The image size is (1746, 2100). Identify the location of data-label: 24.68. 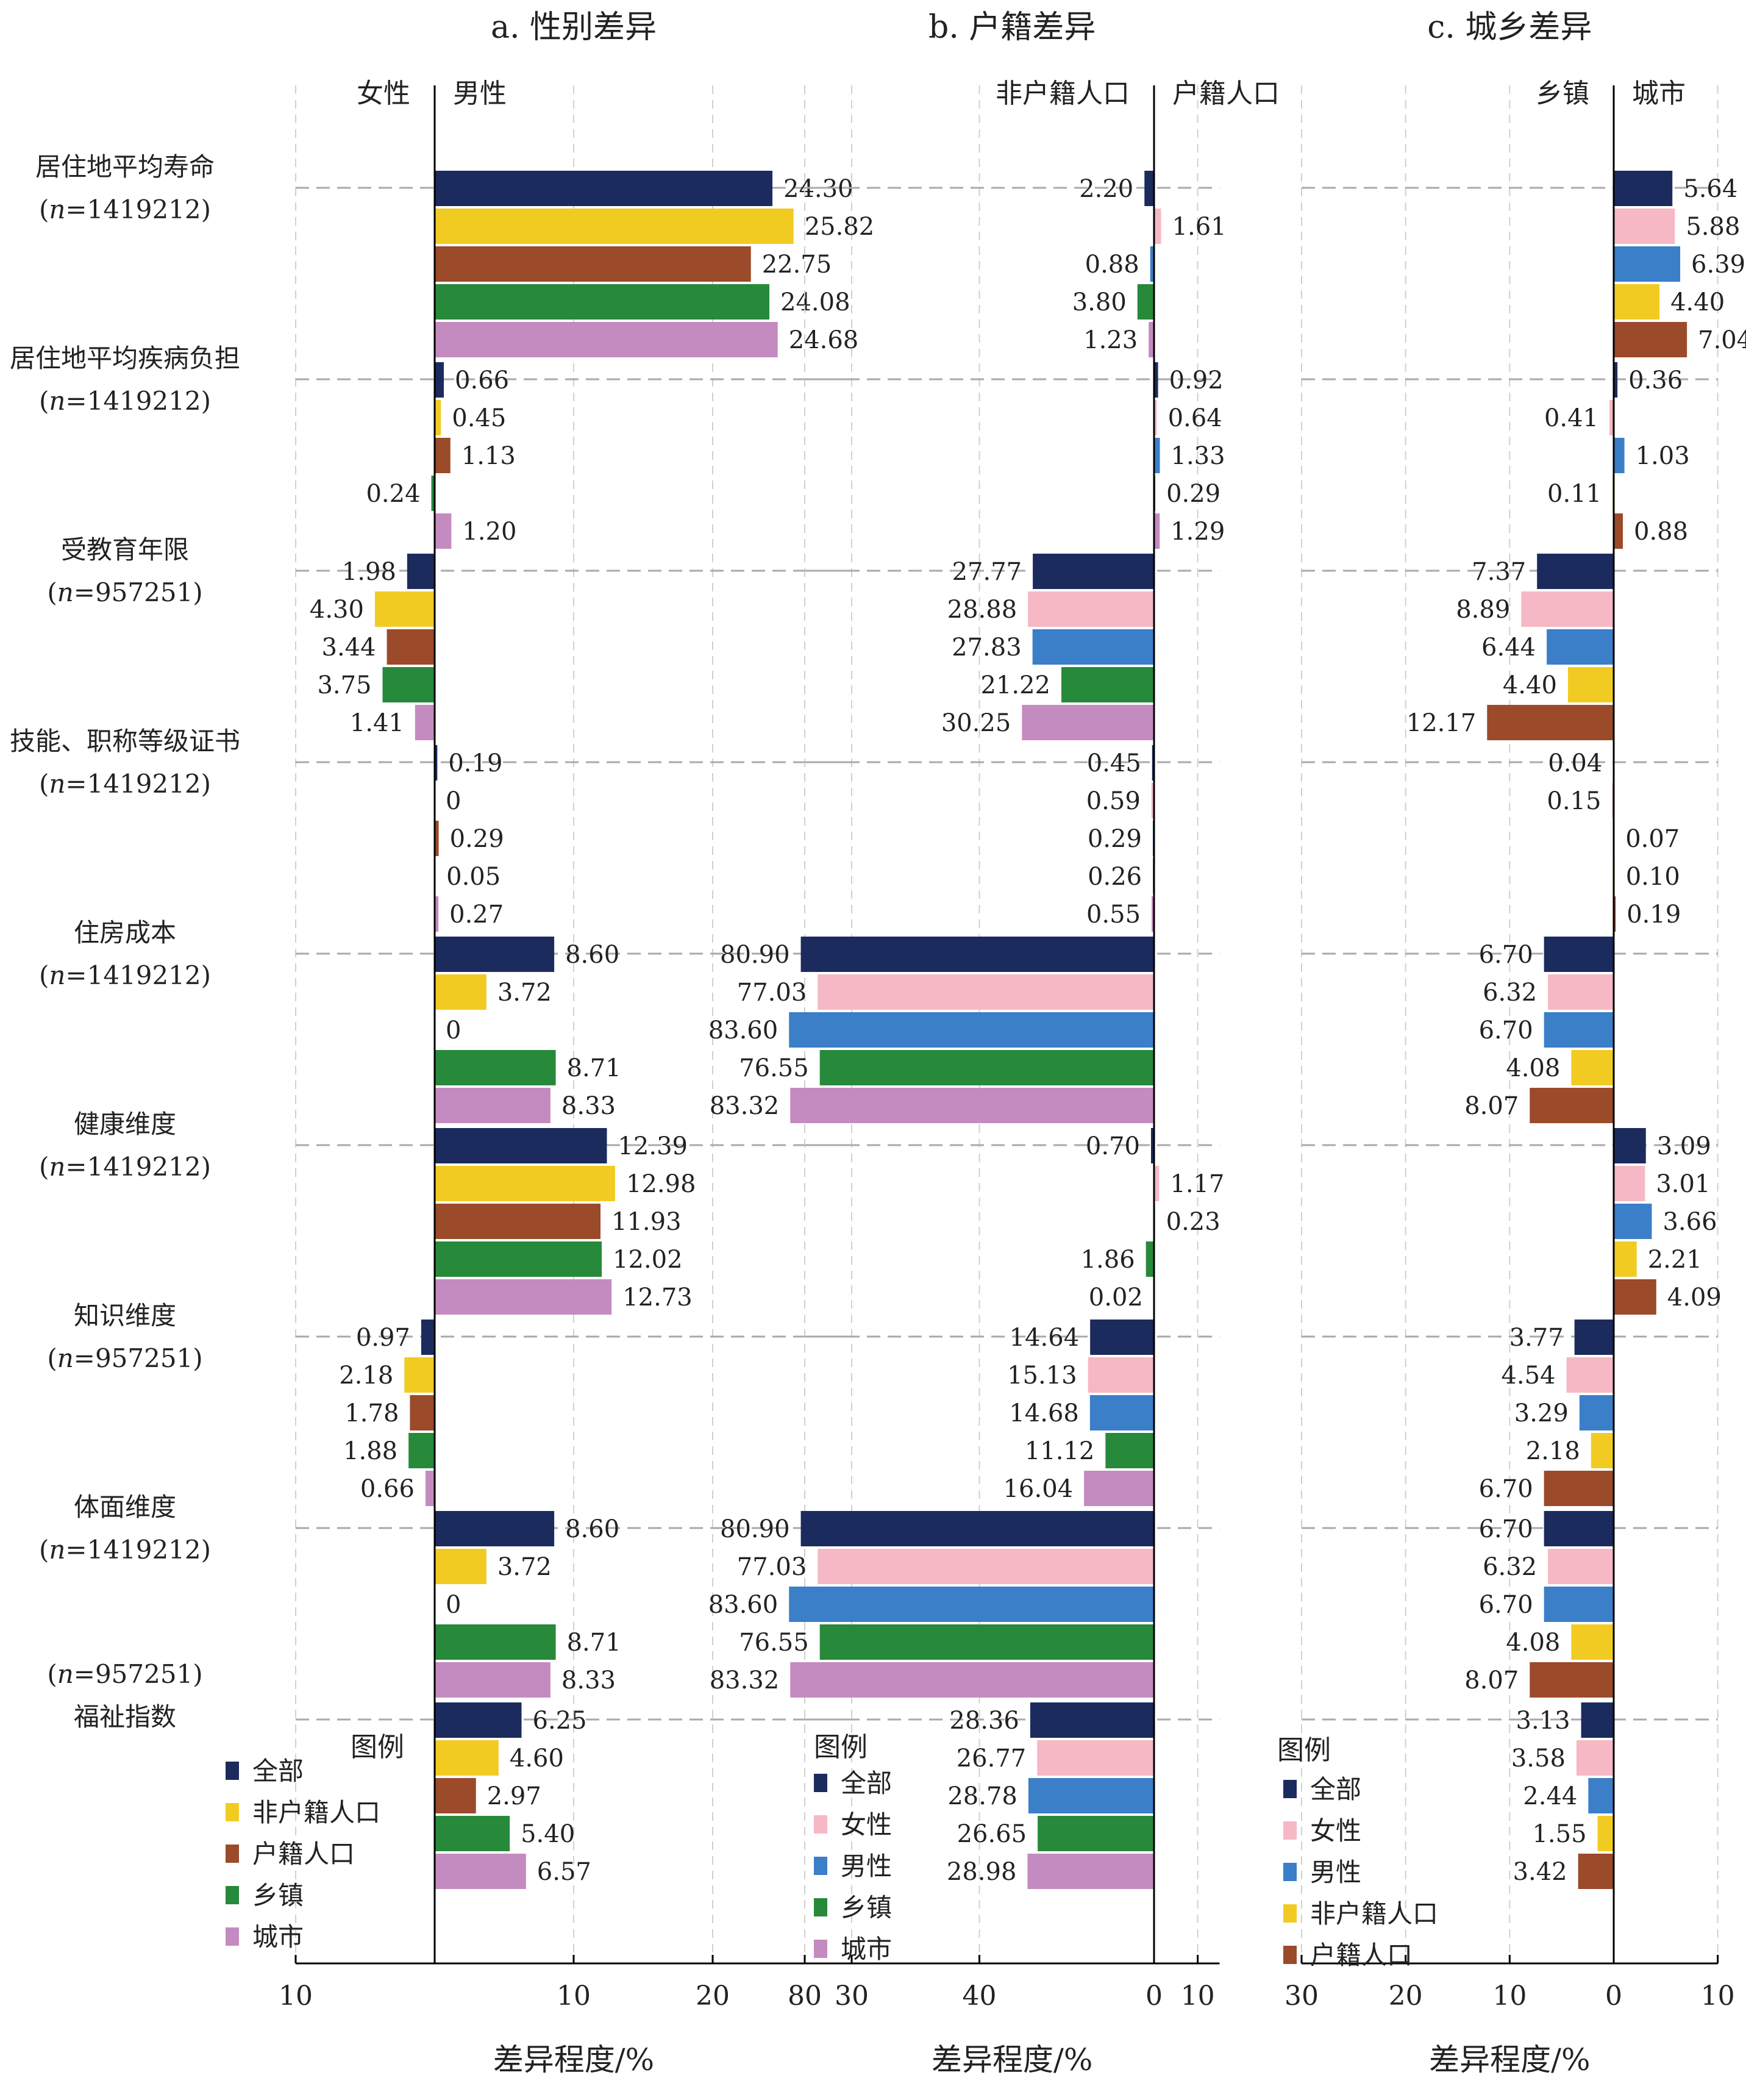
(824, 340).